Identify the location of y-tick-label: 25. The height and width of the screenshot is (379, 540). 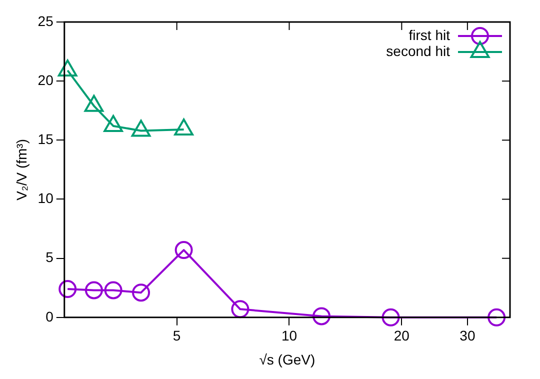
(46, 20).